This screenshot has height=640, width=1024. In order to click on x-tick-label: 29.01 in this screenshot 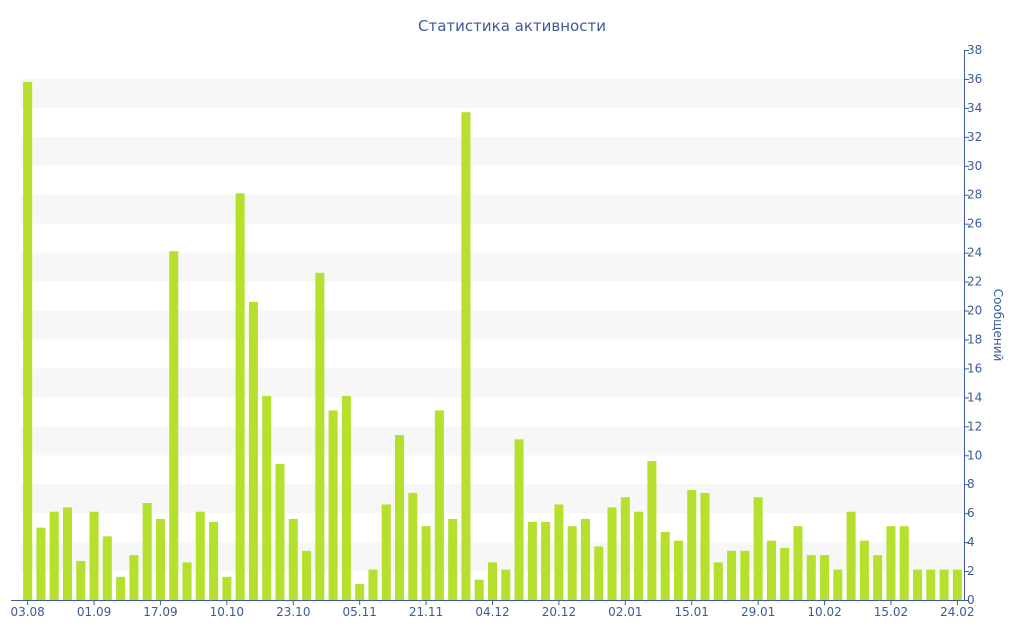, I will do `click(758, 612)`.